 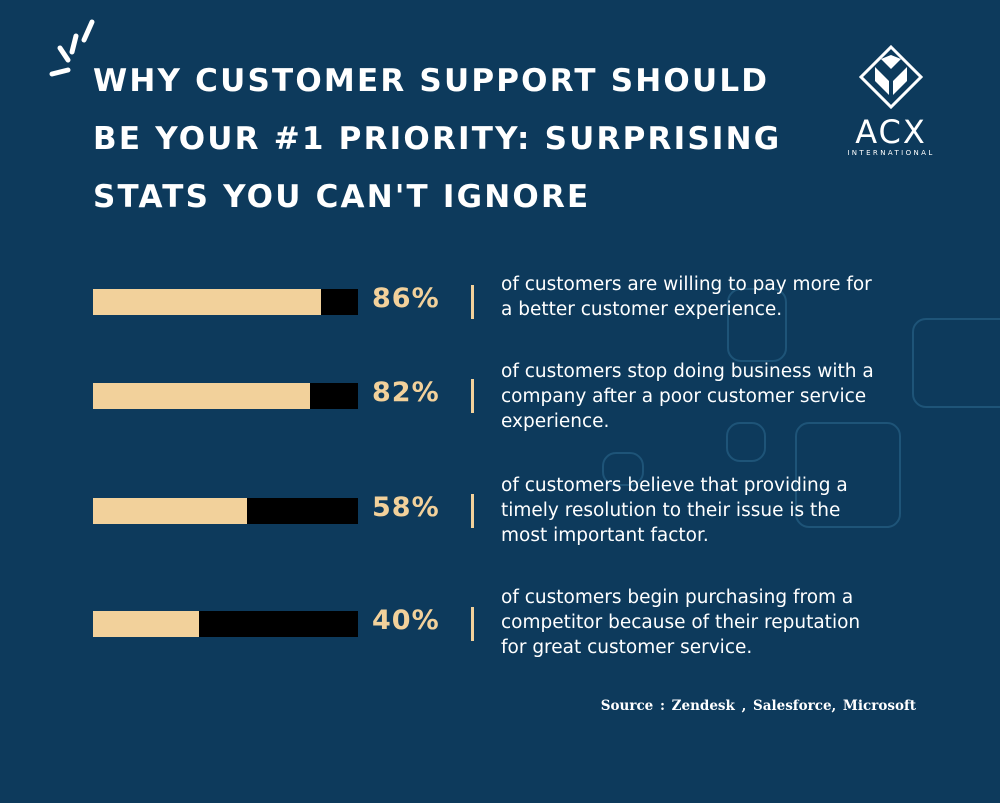 I want to click on spark-lines-icon, so click(x=72, y=48).